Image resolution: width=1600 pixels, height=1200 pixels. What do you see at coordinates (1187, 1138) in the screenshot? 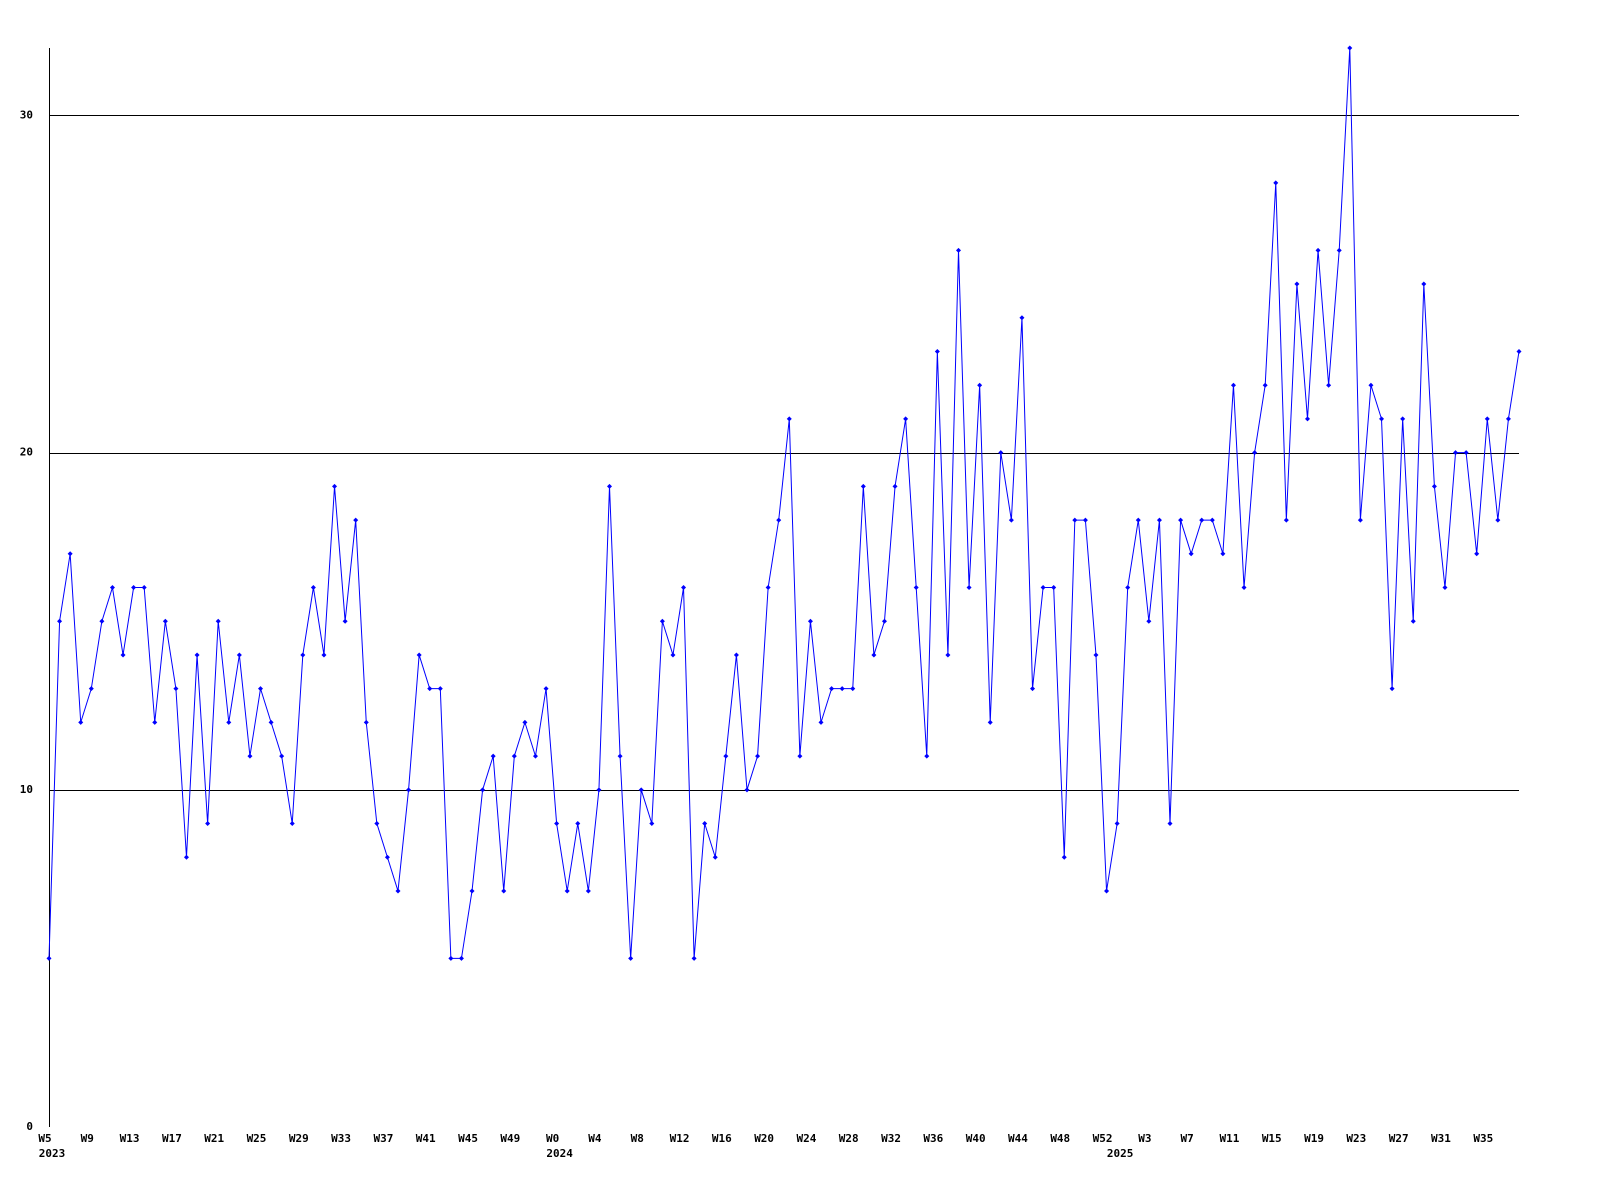
I see `x-tick-label: W7` at bounding box center [1187, 1138].